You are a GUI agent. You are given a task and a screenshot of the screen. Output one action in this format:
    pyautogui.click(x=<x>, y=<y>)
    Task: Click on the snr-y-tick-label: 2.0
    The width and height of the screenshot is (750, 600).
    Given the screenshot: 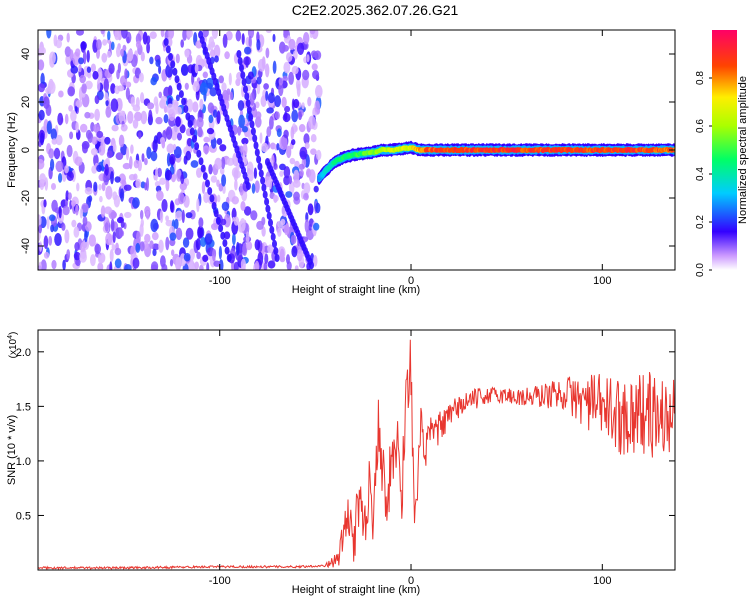 What is the action you would take?
    pyautogui.click(x=23, y=353)
    